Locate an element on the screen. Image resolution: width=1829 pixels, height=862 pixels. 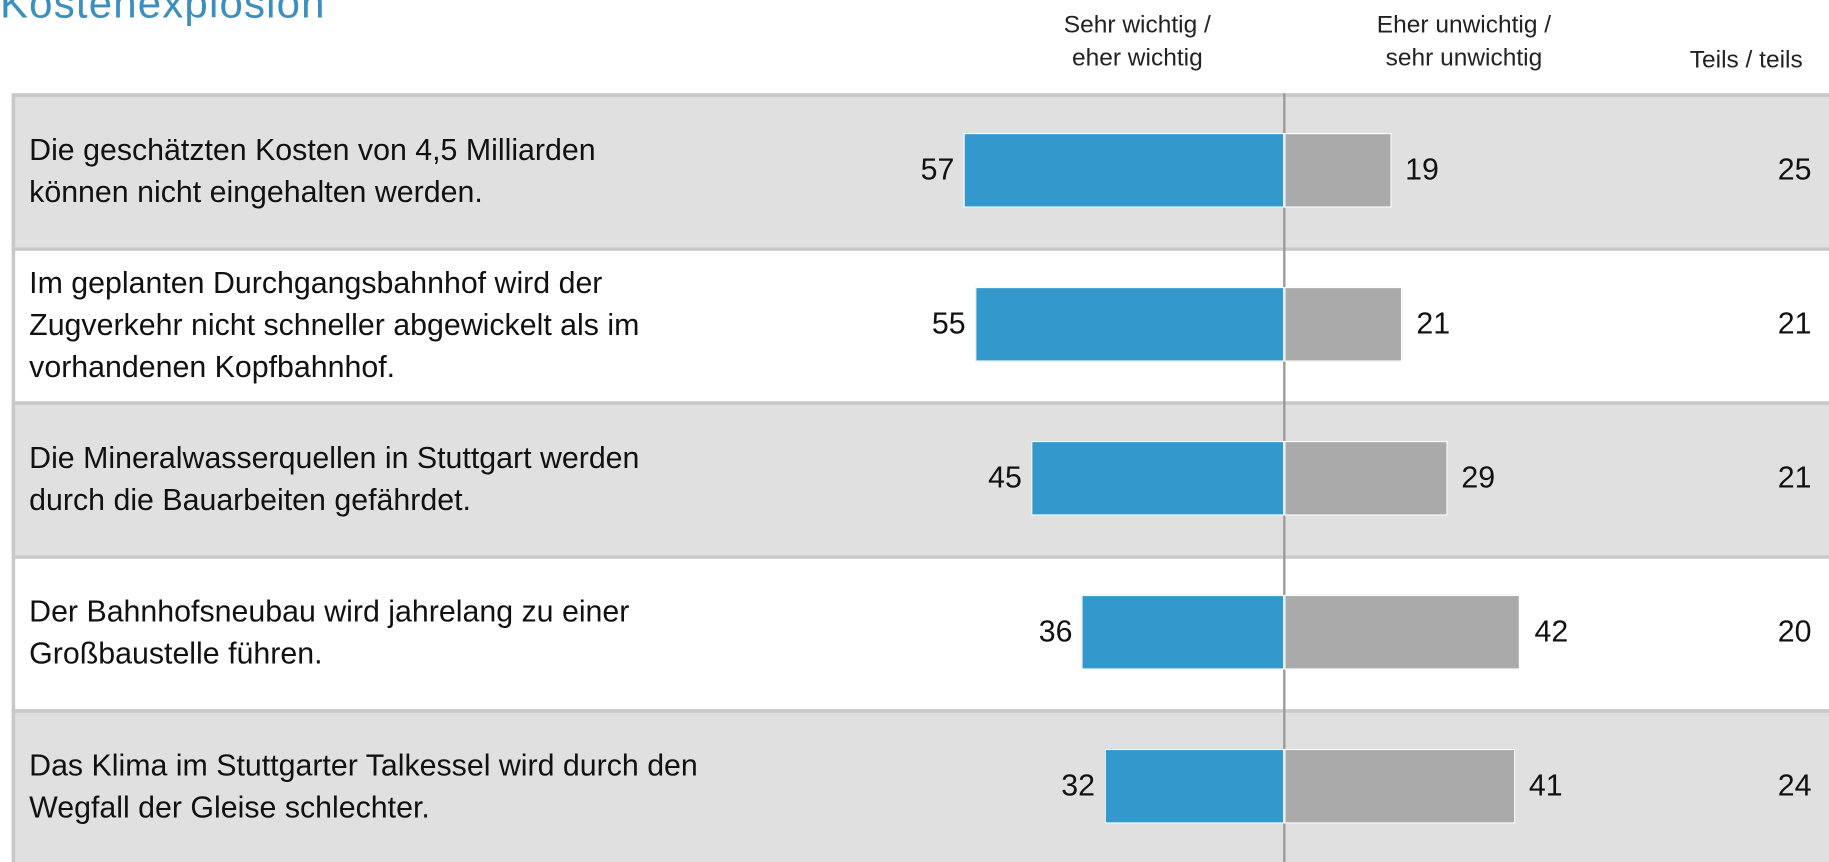
legend-label: Eher unwichtig / sehr unwichtig is located at coordinates (1464, 41).